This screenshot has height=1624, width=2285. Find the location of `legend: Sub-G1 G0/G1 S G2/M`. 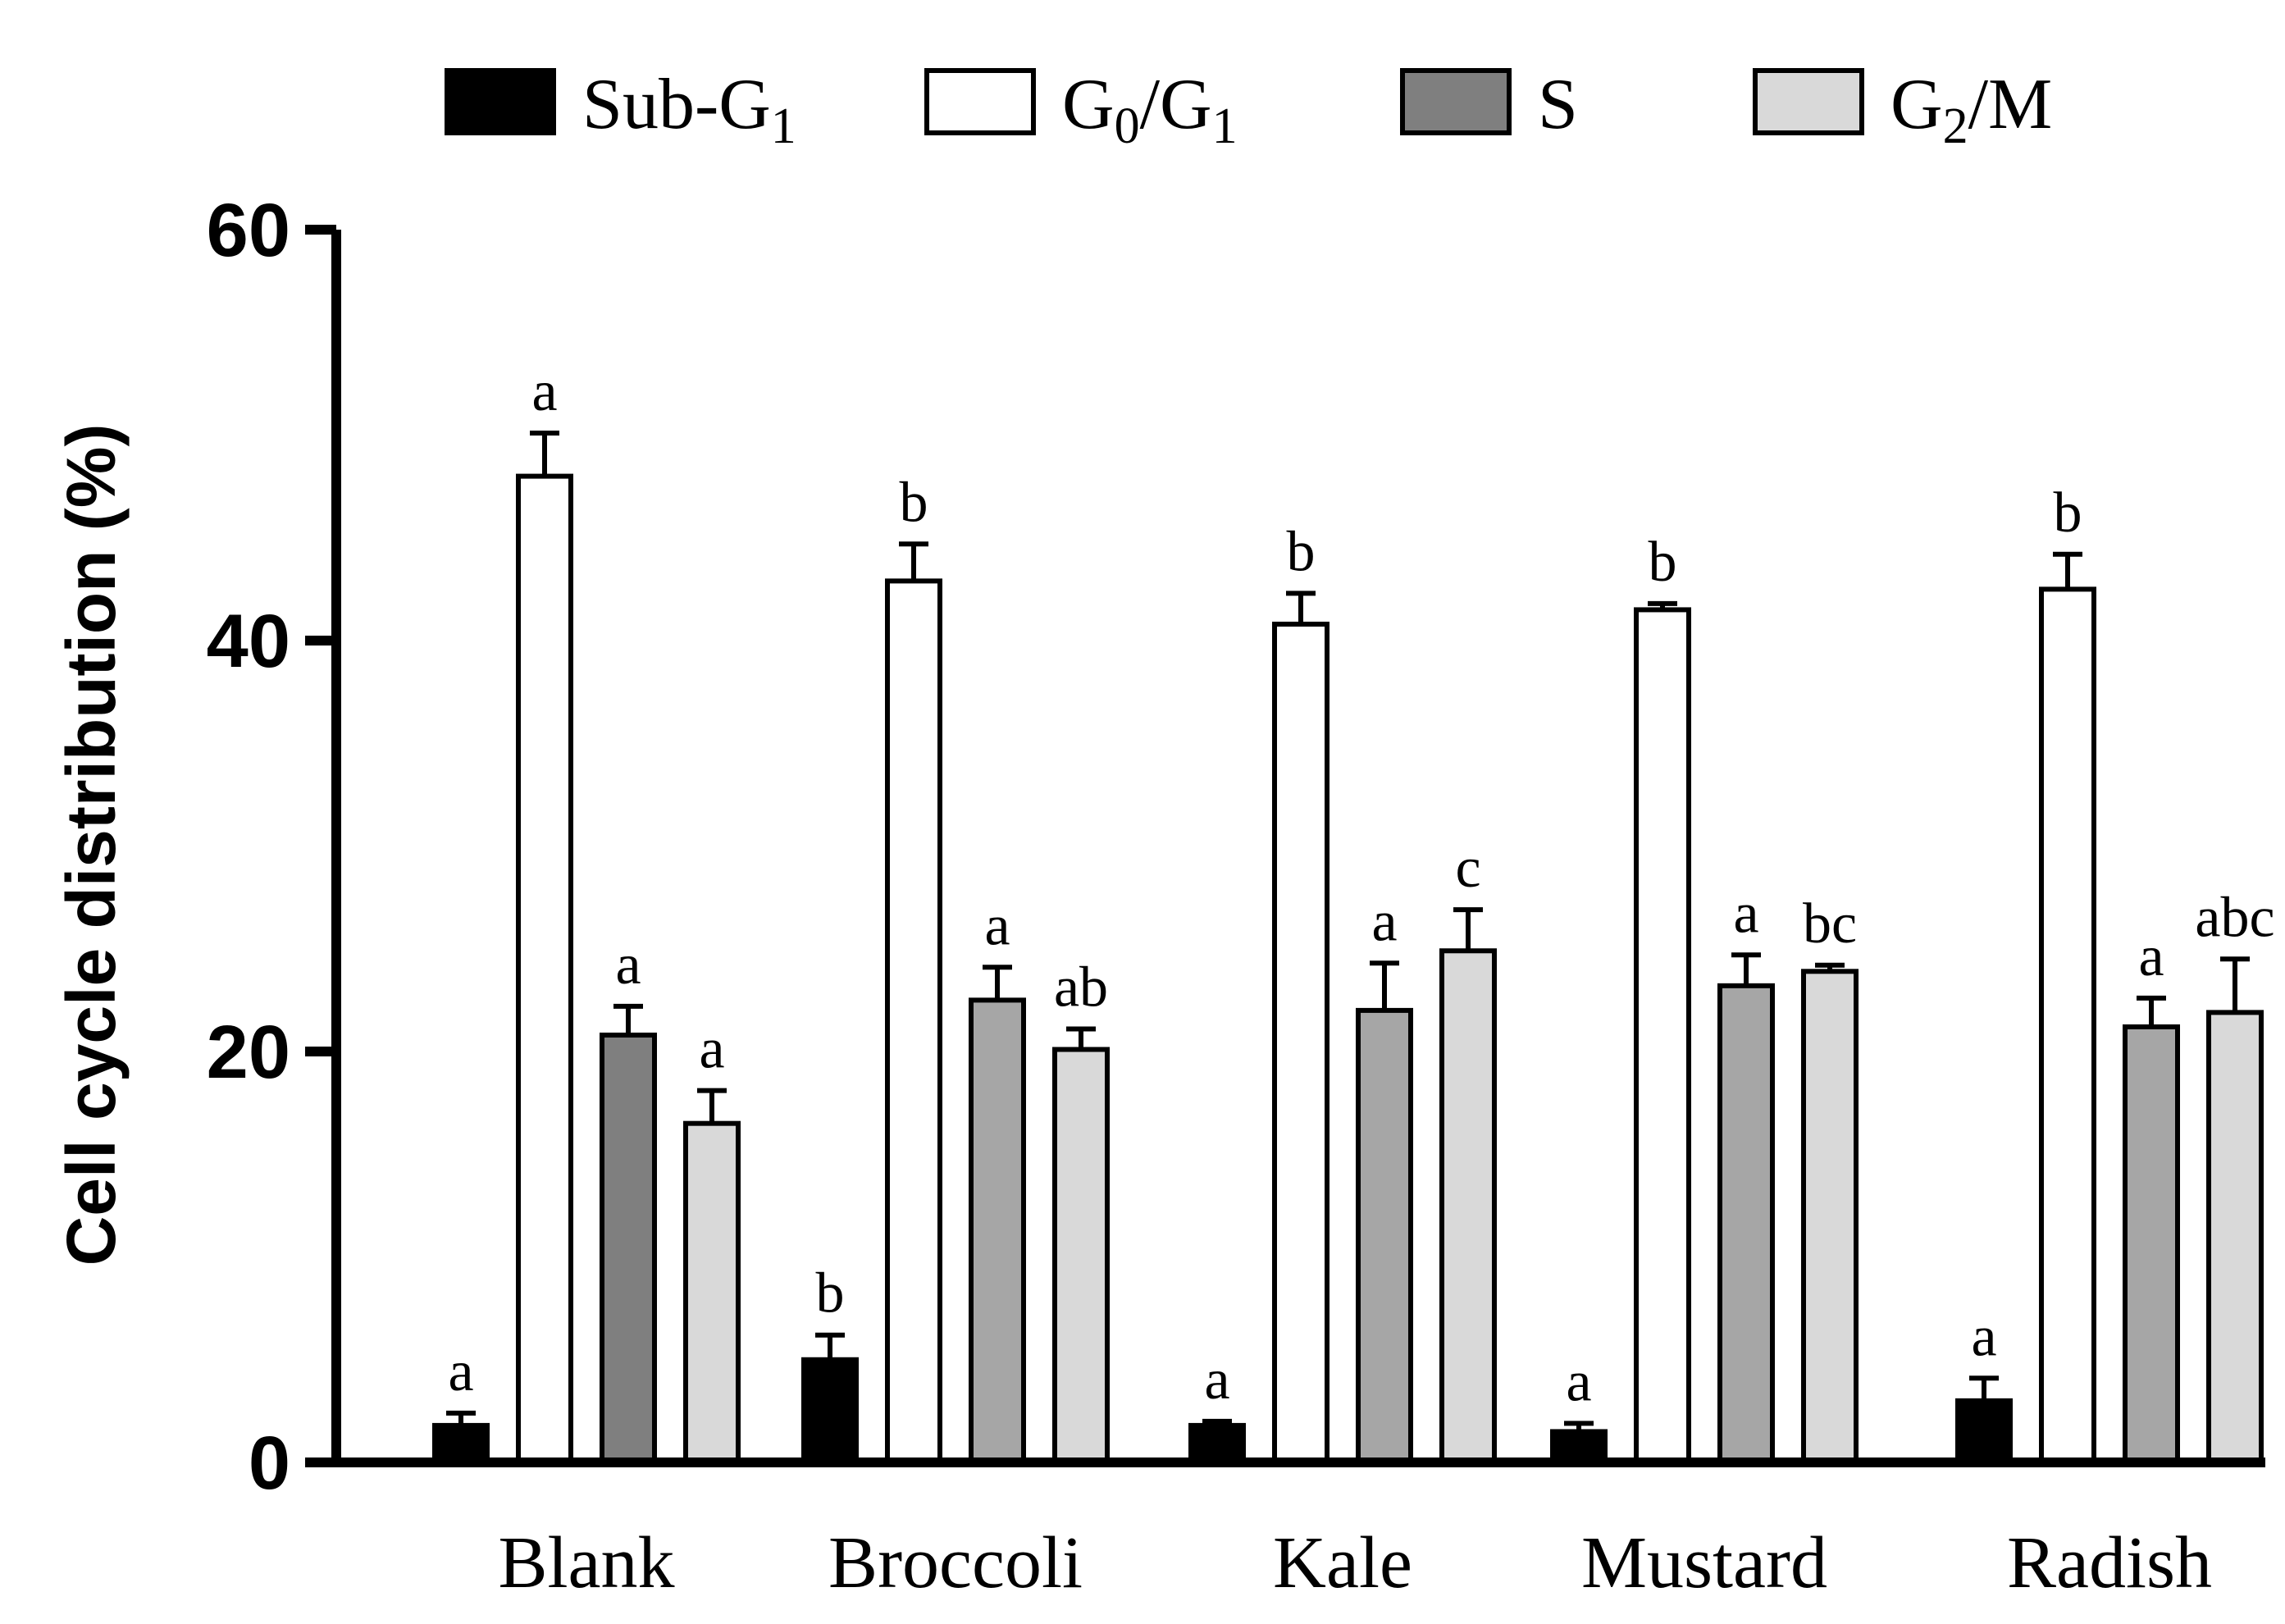

legend: Sub-G1 G0/G1 S G2/M is located at coordinates (1248, 109).